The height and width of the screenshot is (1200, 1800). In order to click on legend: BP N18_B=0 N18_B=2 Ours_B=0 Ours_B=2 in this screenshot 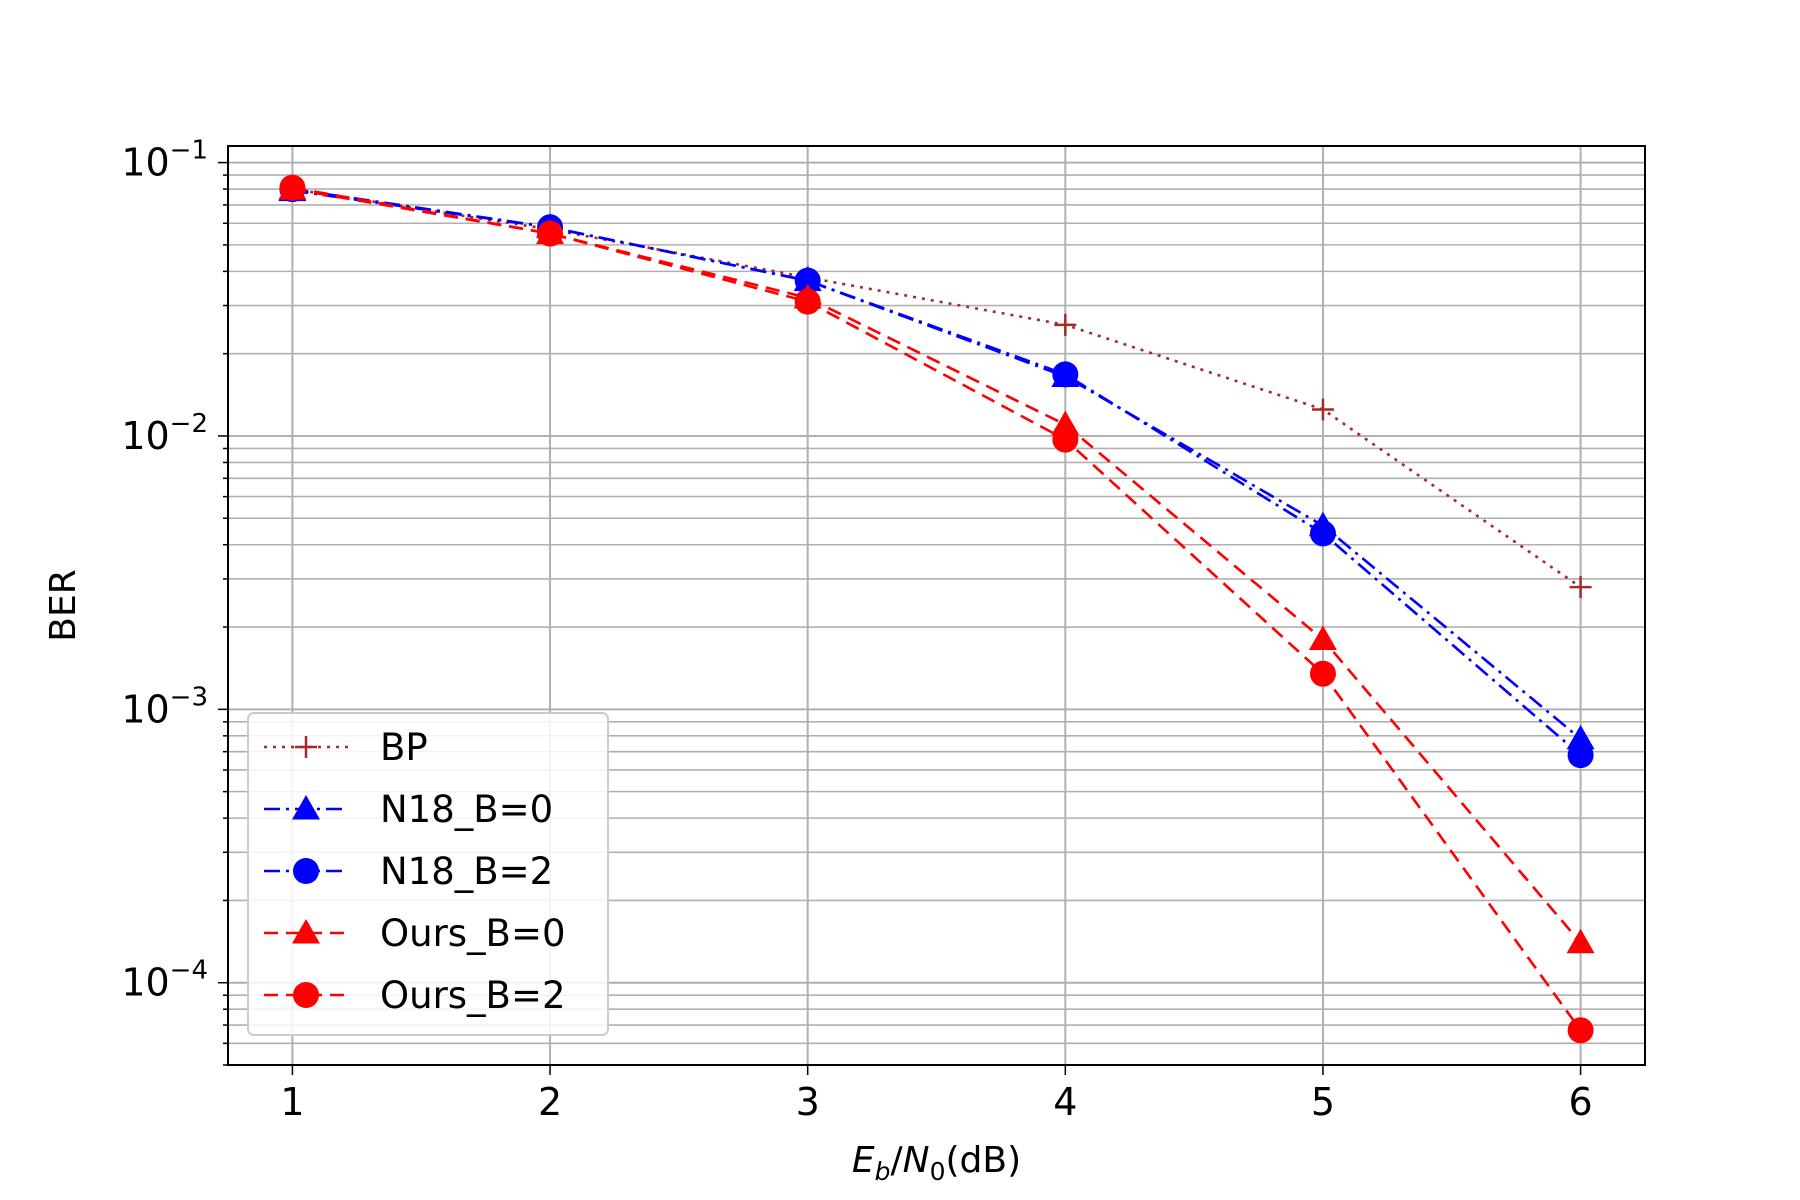, I will do `click(428, 874)`.